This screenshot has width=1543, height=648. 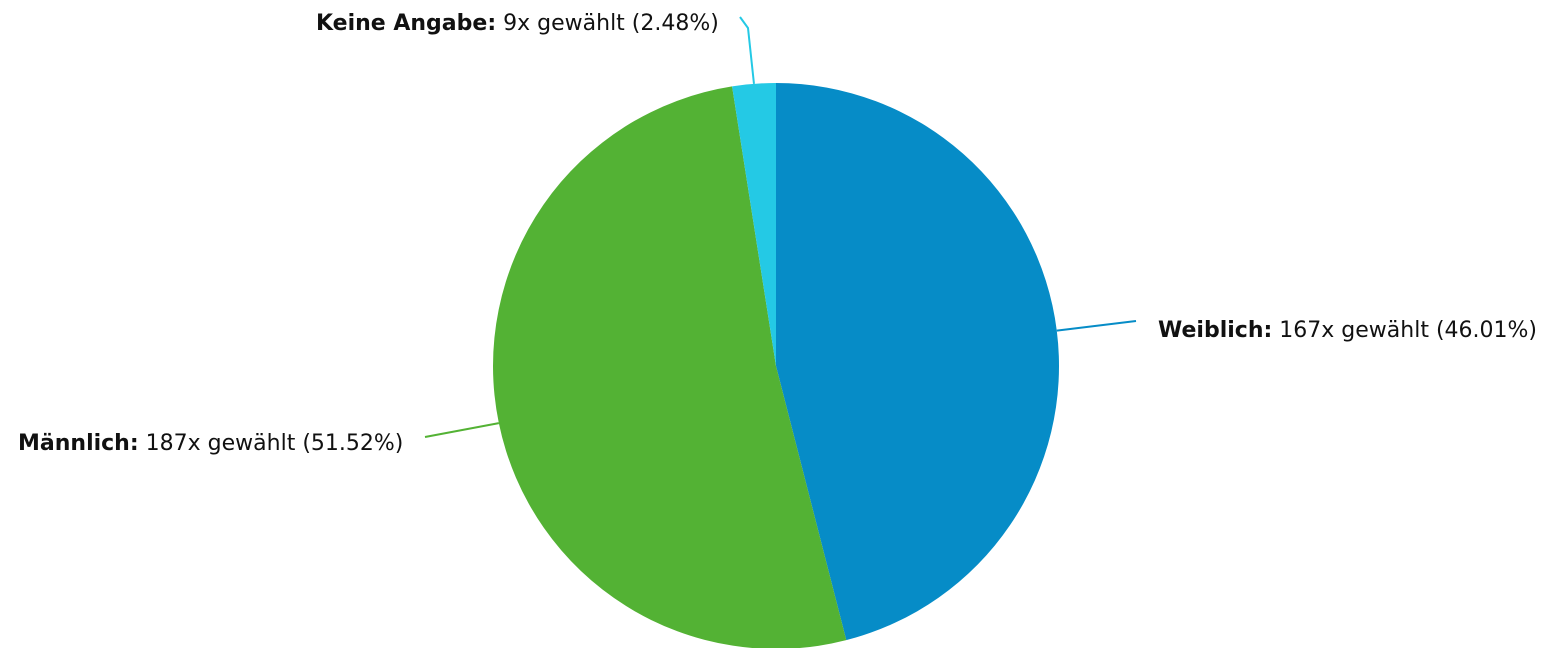 I want to click on slice-label-value: 167x gewählt (46.01%), so click(x=1408, y=330).